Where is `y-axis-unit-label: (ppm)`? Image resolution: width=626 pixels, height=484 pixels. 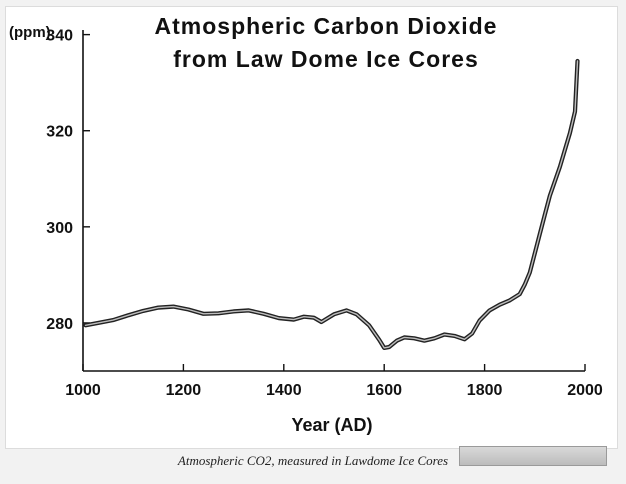 y-axis-unit-label: (ppm) is located at coordinates (30, 32).